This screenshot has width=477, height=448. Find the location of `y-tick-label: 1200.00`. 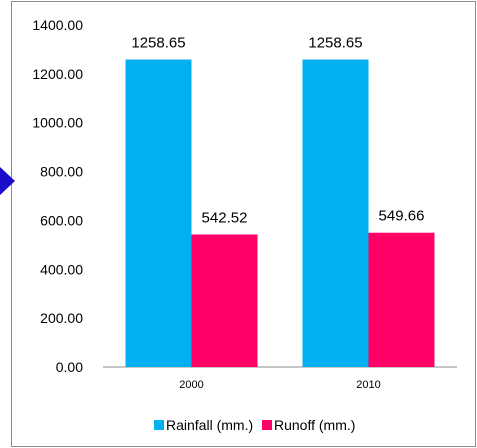

y-tick-label: 1200.00 is located at coordinates (57, 74).